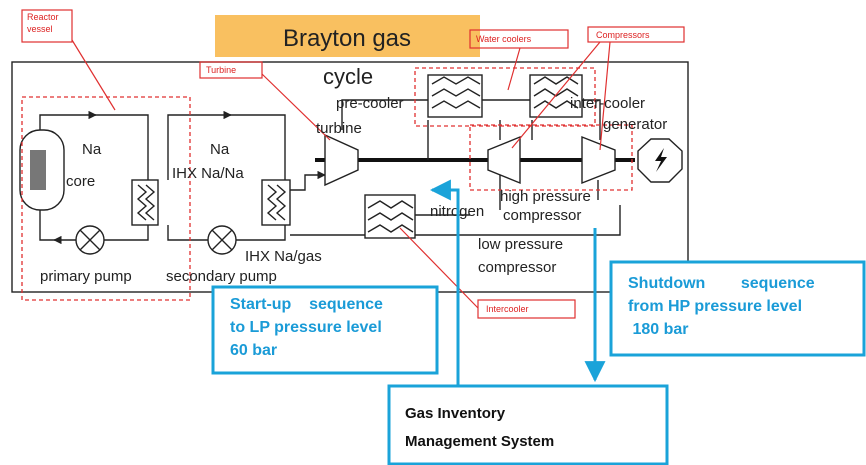  What do you see at coordinates (306, 304) in the screenshot?
I see `box-text: Start-up sequence` at bounding box center [306, 304].